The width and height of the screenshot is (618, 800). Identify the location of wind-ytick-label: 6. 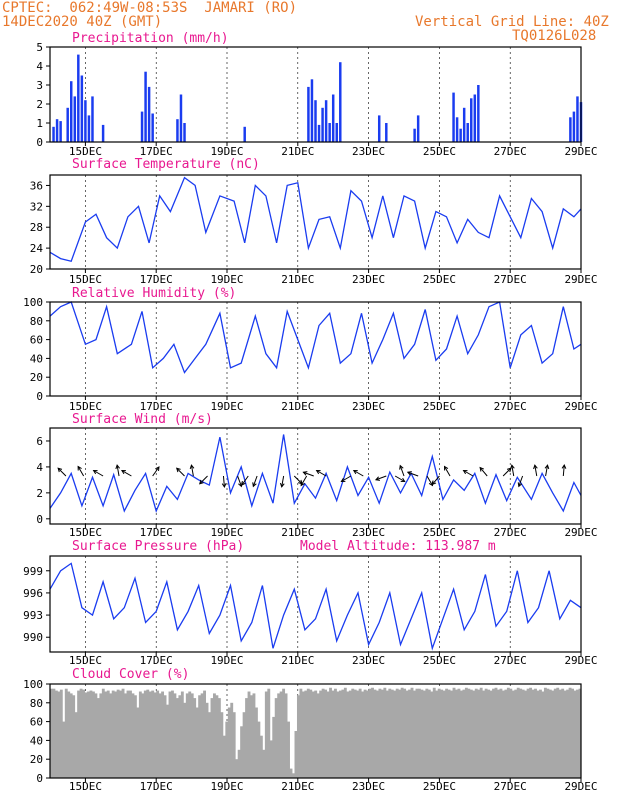
(39, 441).